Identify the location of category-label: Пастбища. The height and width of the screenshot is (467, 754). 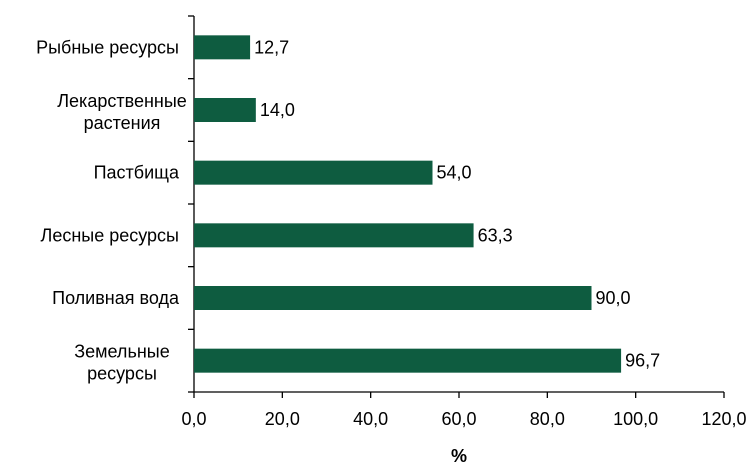
(137, 173).